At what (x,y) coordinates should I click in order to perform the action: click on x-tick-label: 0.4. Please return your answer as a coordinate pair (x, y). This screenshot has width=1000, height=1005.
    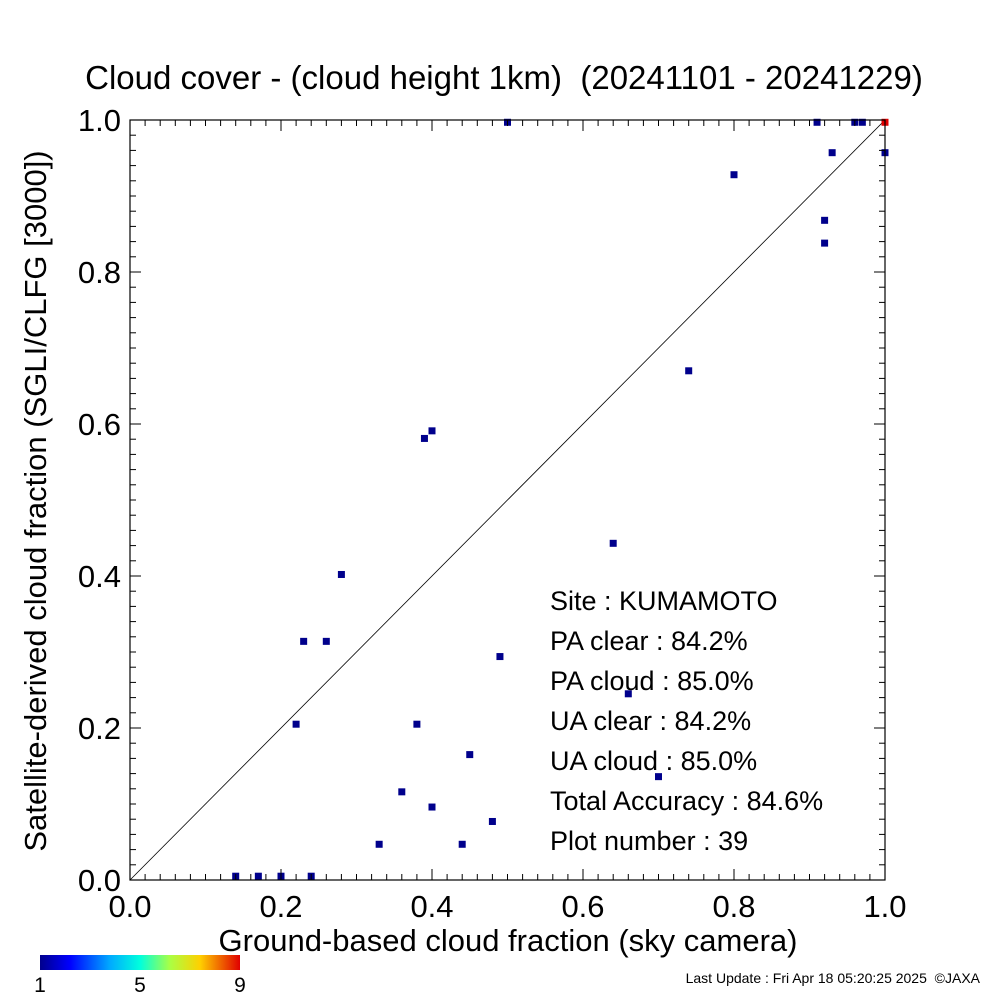
    Looking at the image, I should click on (431, 906).